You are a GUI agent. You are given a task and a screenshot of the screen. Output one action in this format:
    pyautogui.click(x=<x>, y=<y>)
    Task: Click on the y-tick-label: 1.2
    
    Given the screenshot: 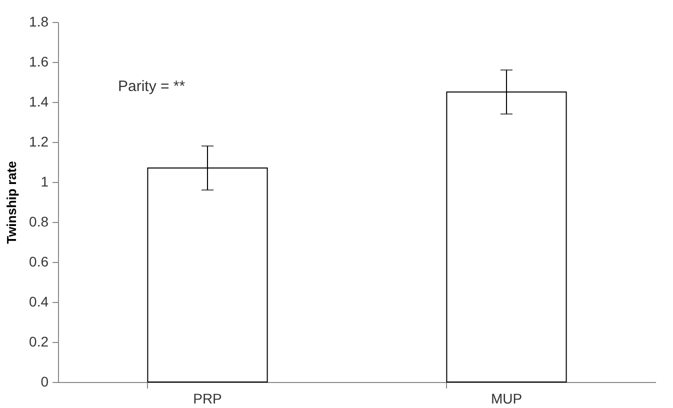 What is the action you would take?
    pyautogui.click(x=39, y=142)
    